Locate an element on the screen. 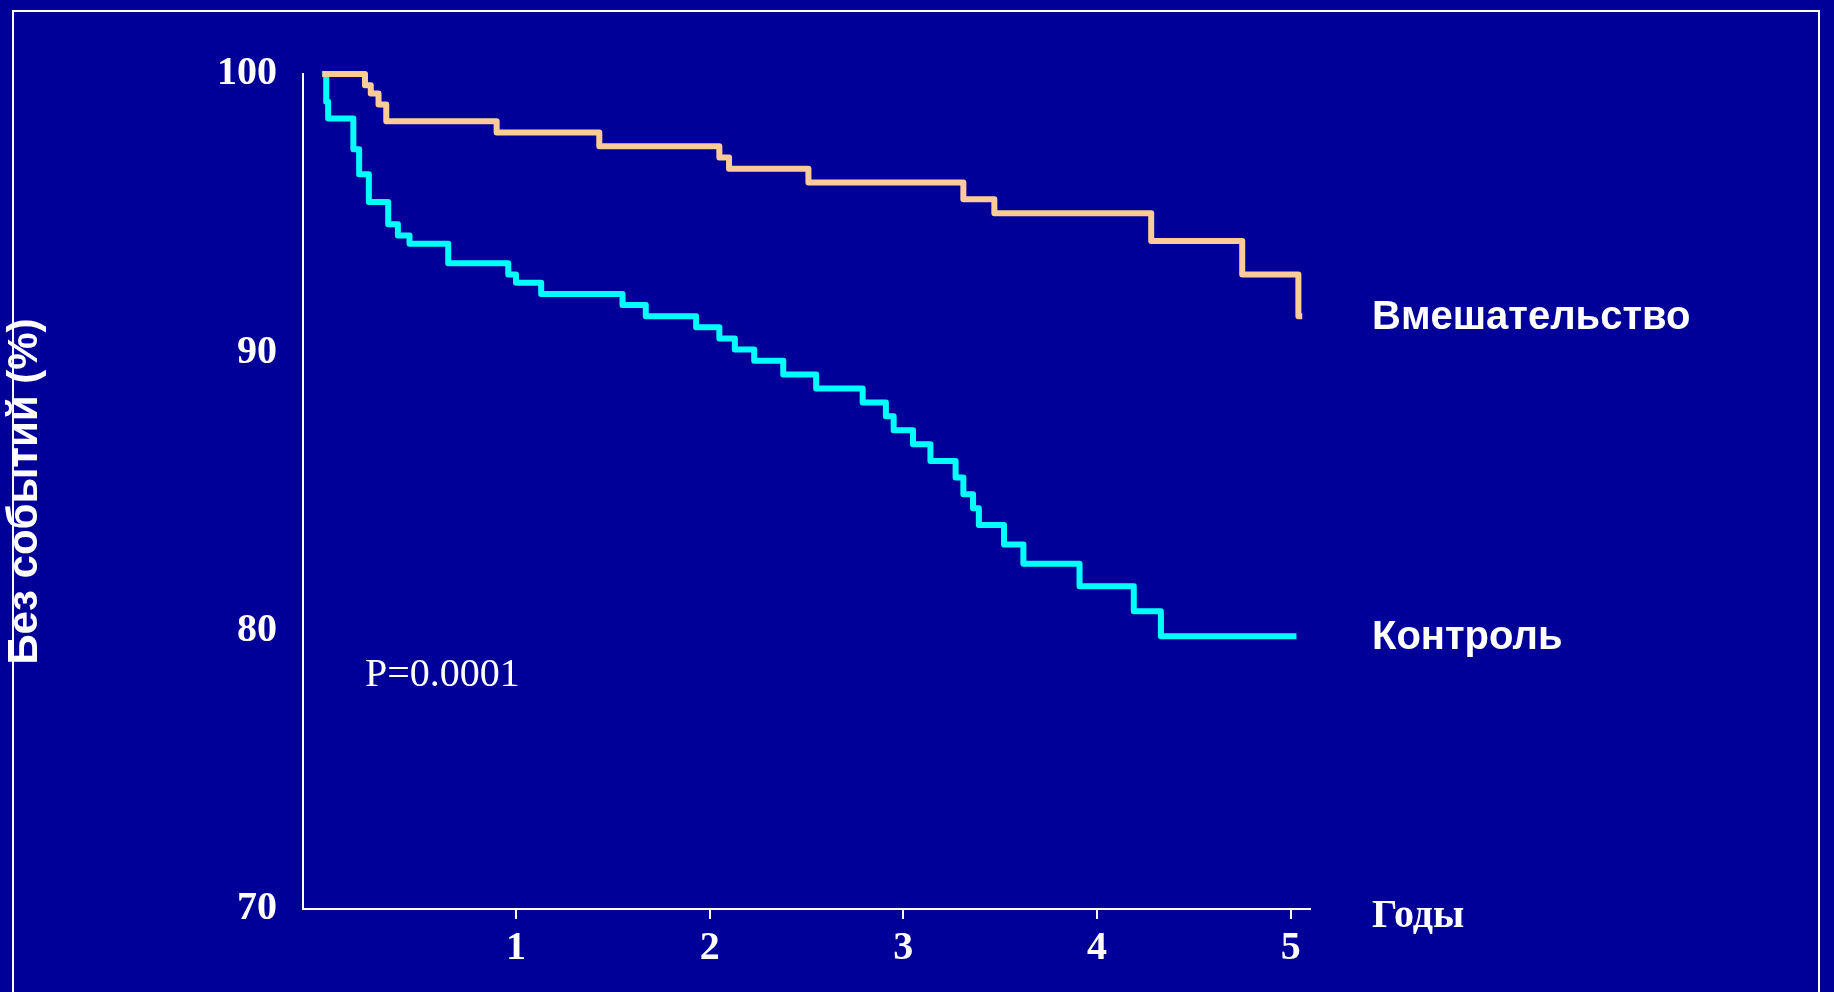  series-label: Контроль is located at coordinates (1467, 635).